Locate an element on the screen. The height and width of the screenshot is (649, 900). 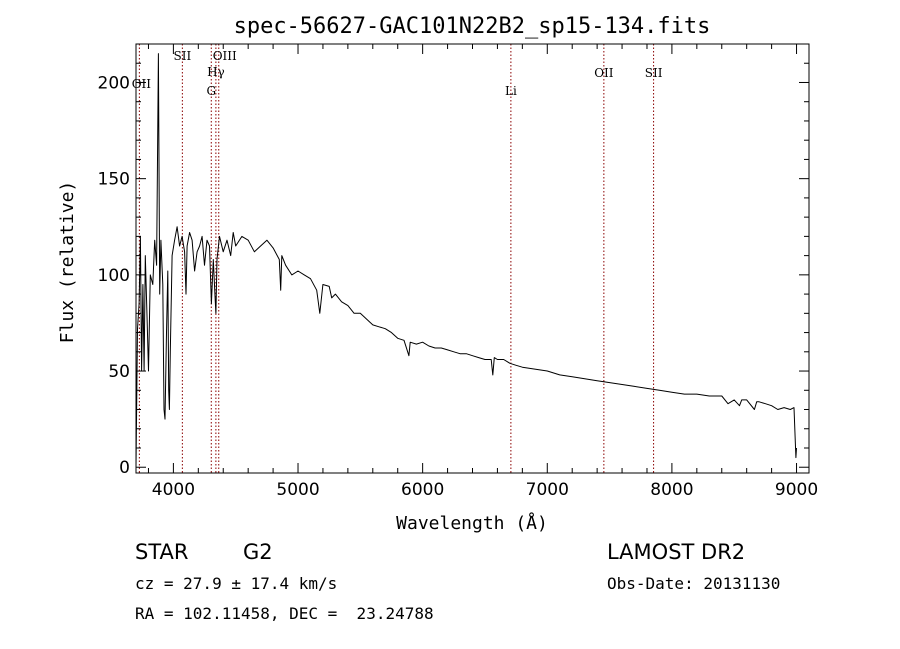
object-subclass: G2 is located at coordinates (258, 552).